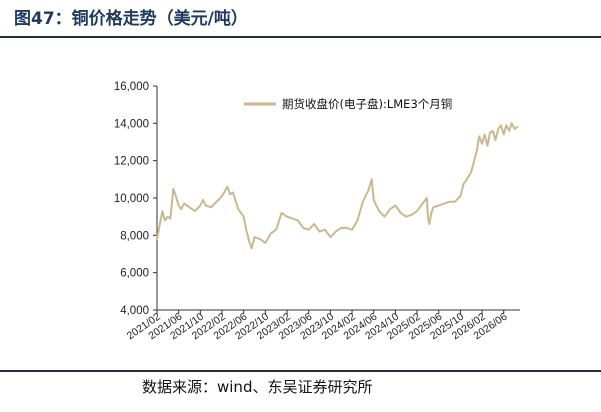  I want to click on y-axis-ticks: 4,000 6,000 8,000 10,000 12,000 14,000 16,000, so click(135, 199).